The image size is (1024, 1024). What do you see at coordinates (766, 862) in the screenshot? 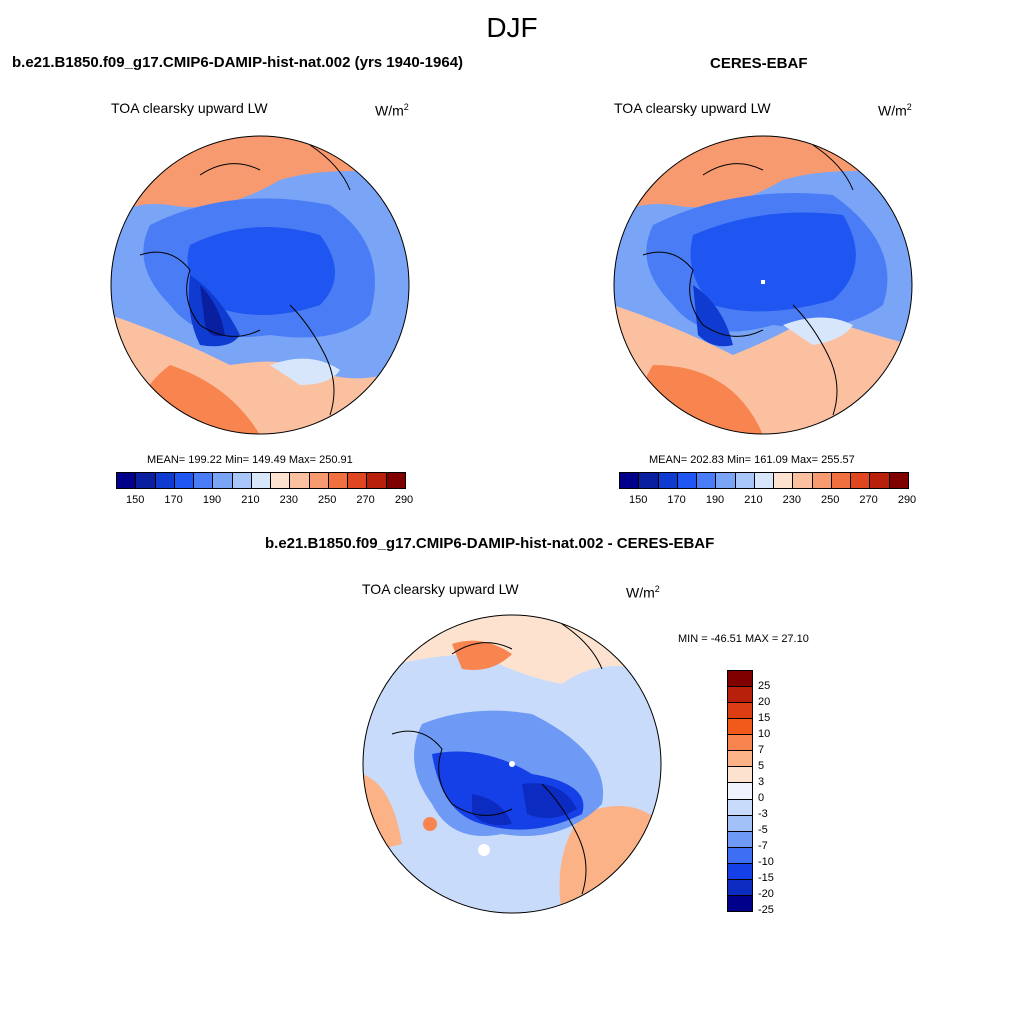
I see `colorbar-tick-label: -10` at bounding box center [766, 862].